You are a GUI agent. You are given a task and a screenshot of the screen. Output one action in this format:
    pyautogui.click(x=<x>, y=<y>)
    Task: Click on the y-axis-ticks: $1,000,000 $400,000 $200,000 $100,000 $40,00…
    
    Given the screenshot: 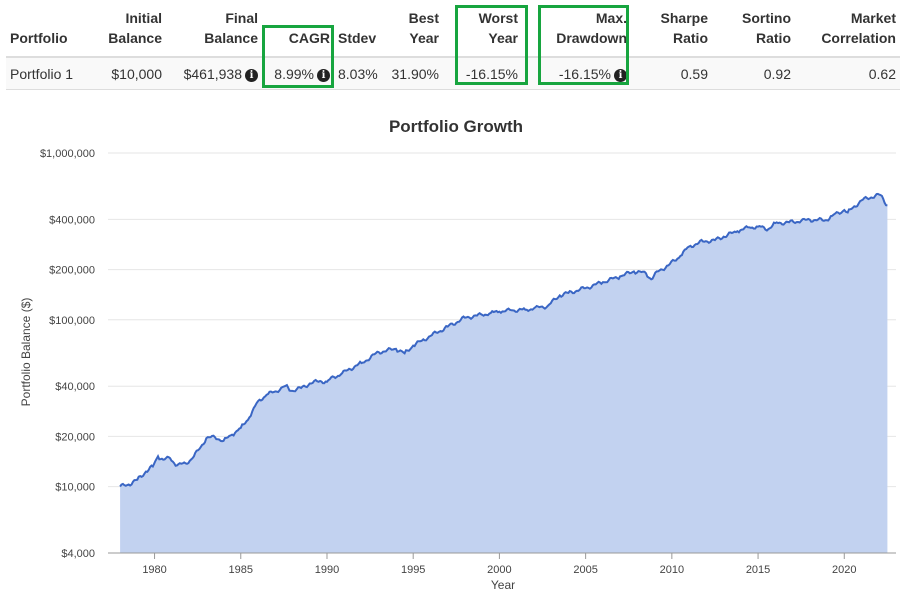 What is the action you would take?
    pyautogui.click(x=67, y=354)
    